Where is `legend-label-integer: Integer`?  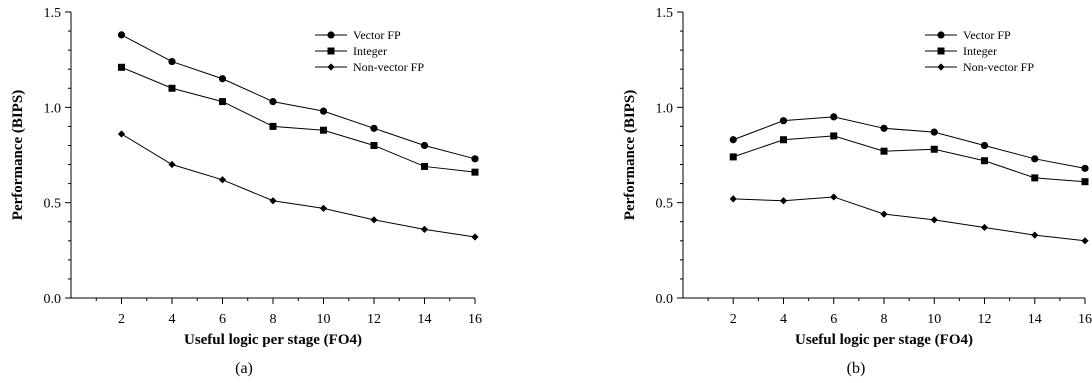
legend-label-integer: Integer is located at coordinates (980, 51).